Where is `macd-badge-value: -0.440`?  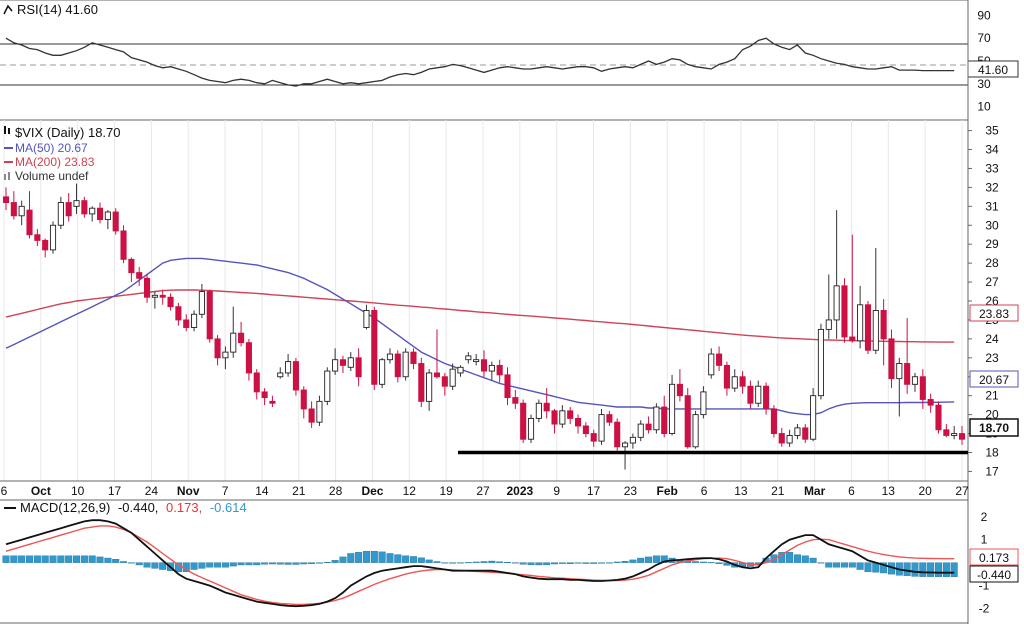 macd-badge-value: -0.440 is located at coordinates (994, 575).